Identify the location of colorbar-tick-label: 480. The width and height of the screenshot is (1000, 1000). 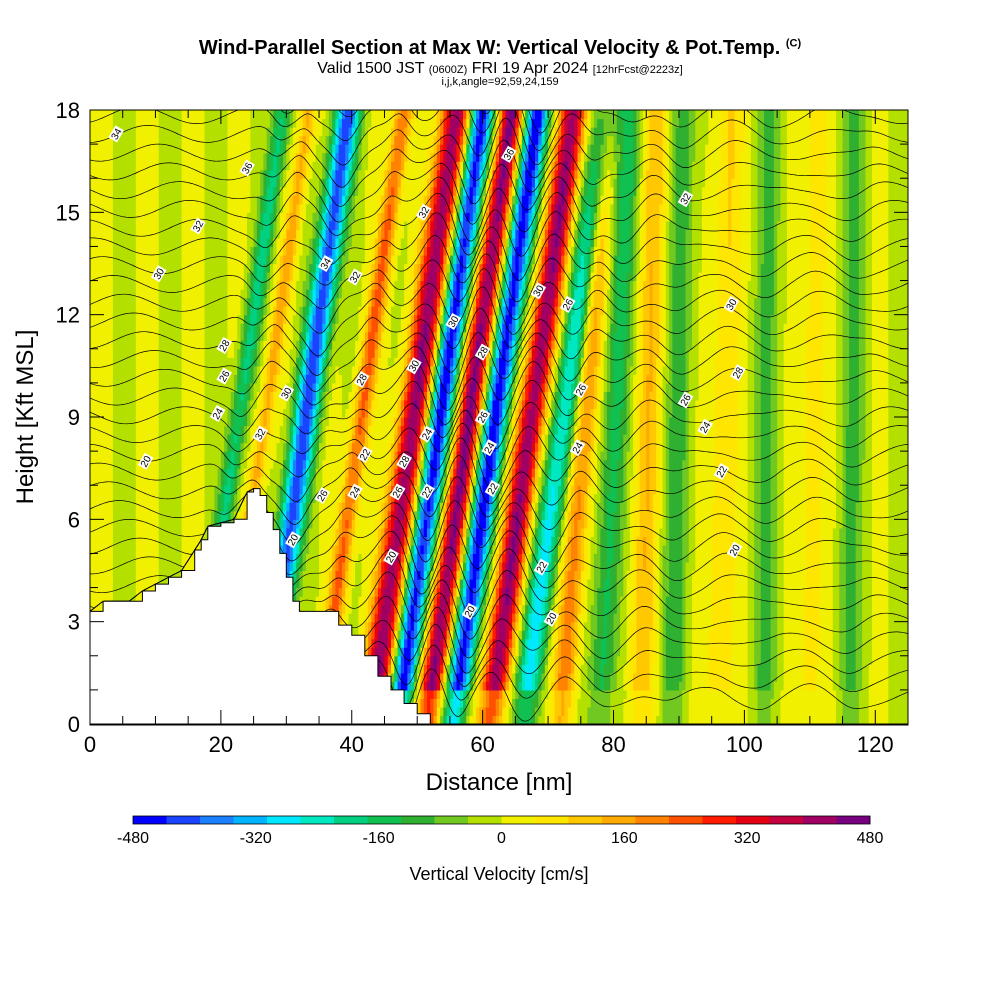
(870, 838).